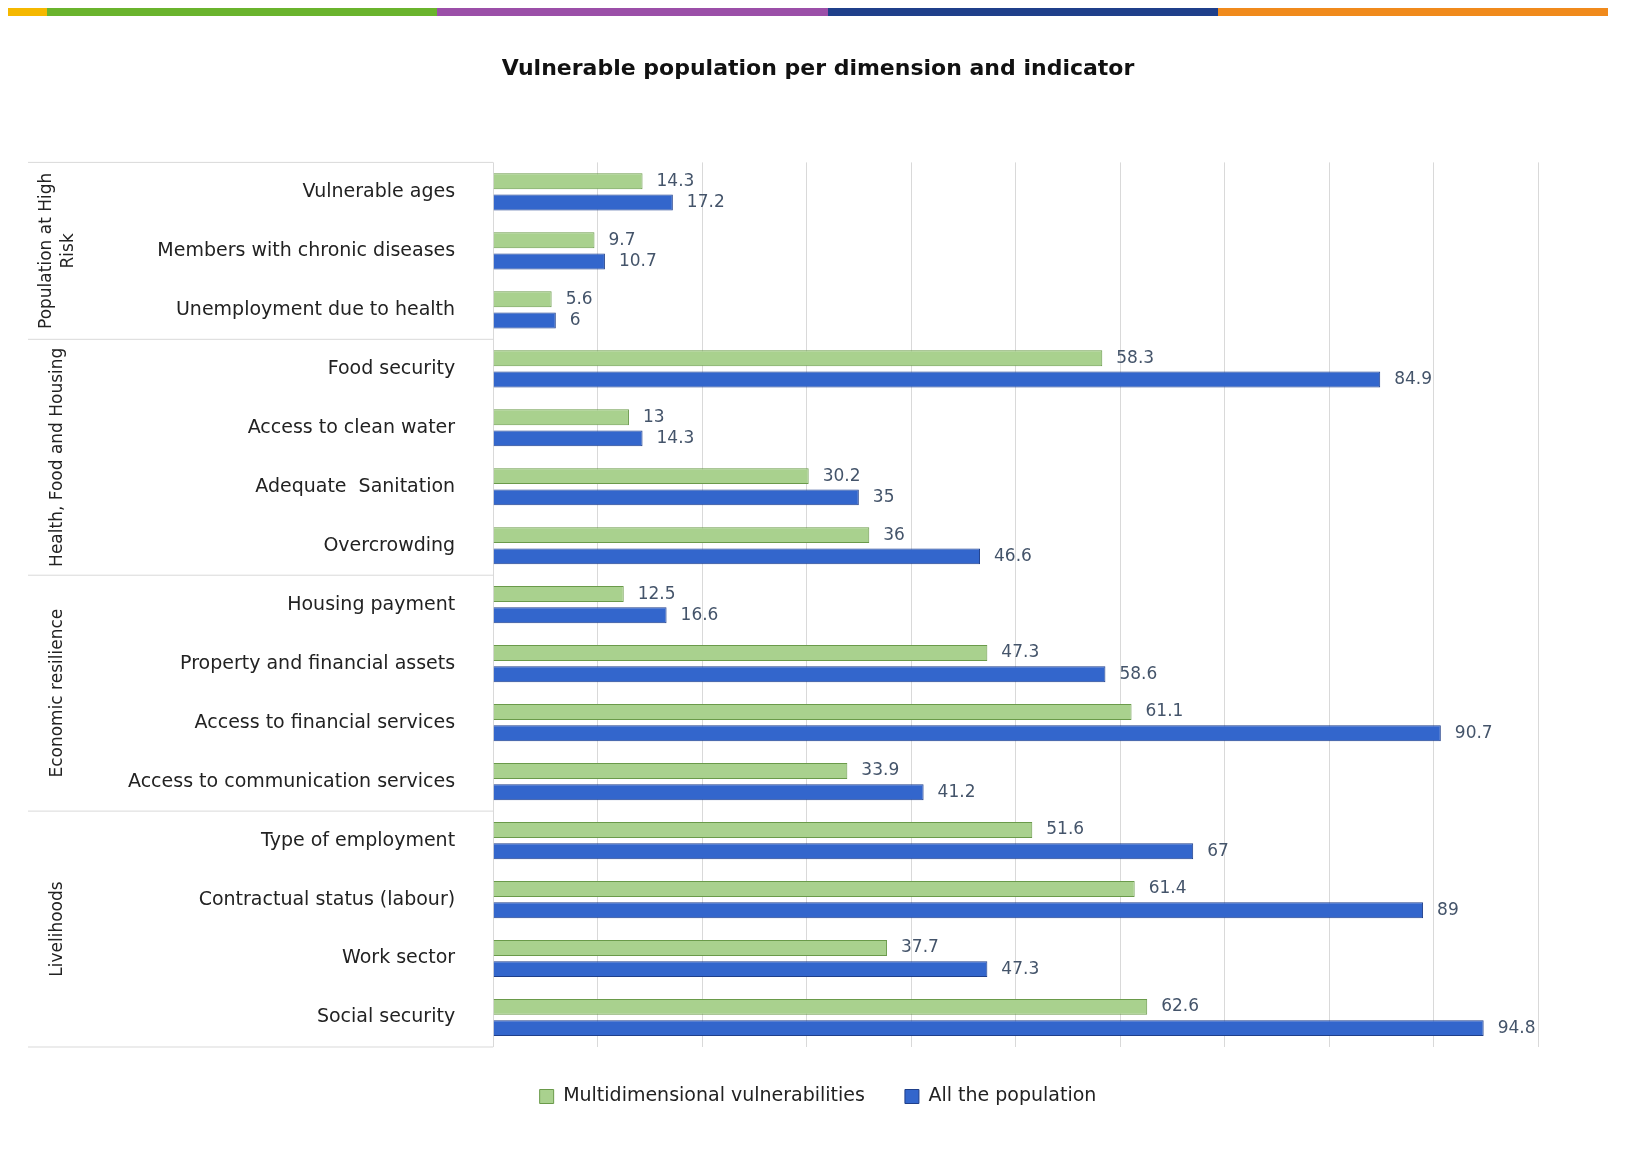 The image size is (1648, 1154). I want to click on data-label: 61.1, so click(1164, 710).